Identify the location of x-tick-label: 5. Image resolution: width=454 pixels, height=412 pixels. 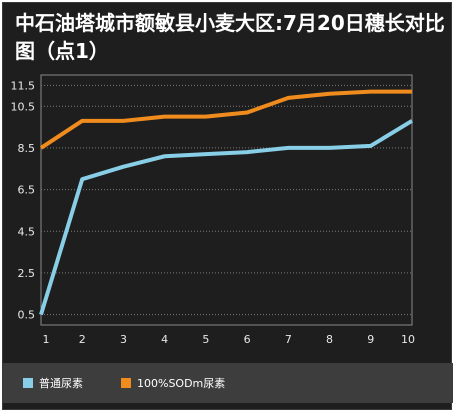
(205, 339).